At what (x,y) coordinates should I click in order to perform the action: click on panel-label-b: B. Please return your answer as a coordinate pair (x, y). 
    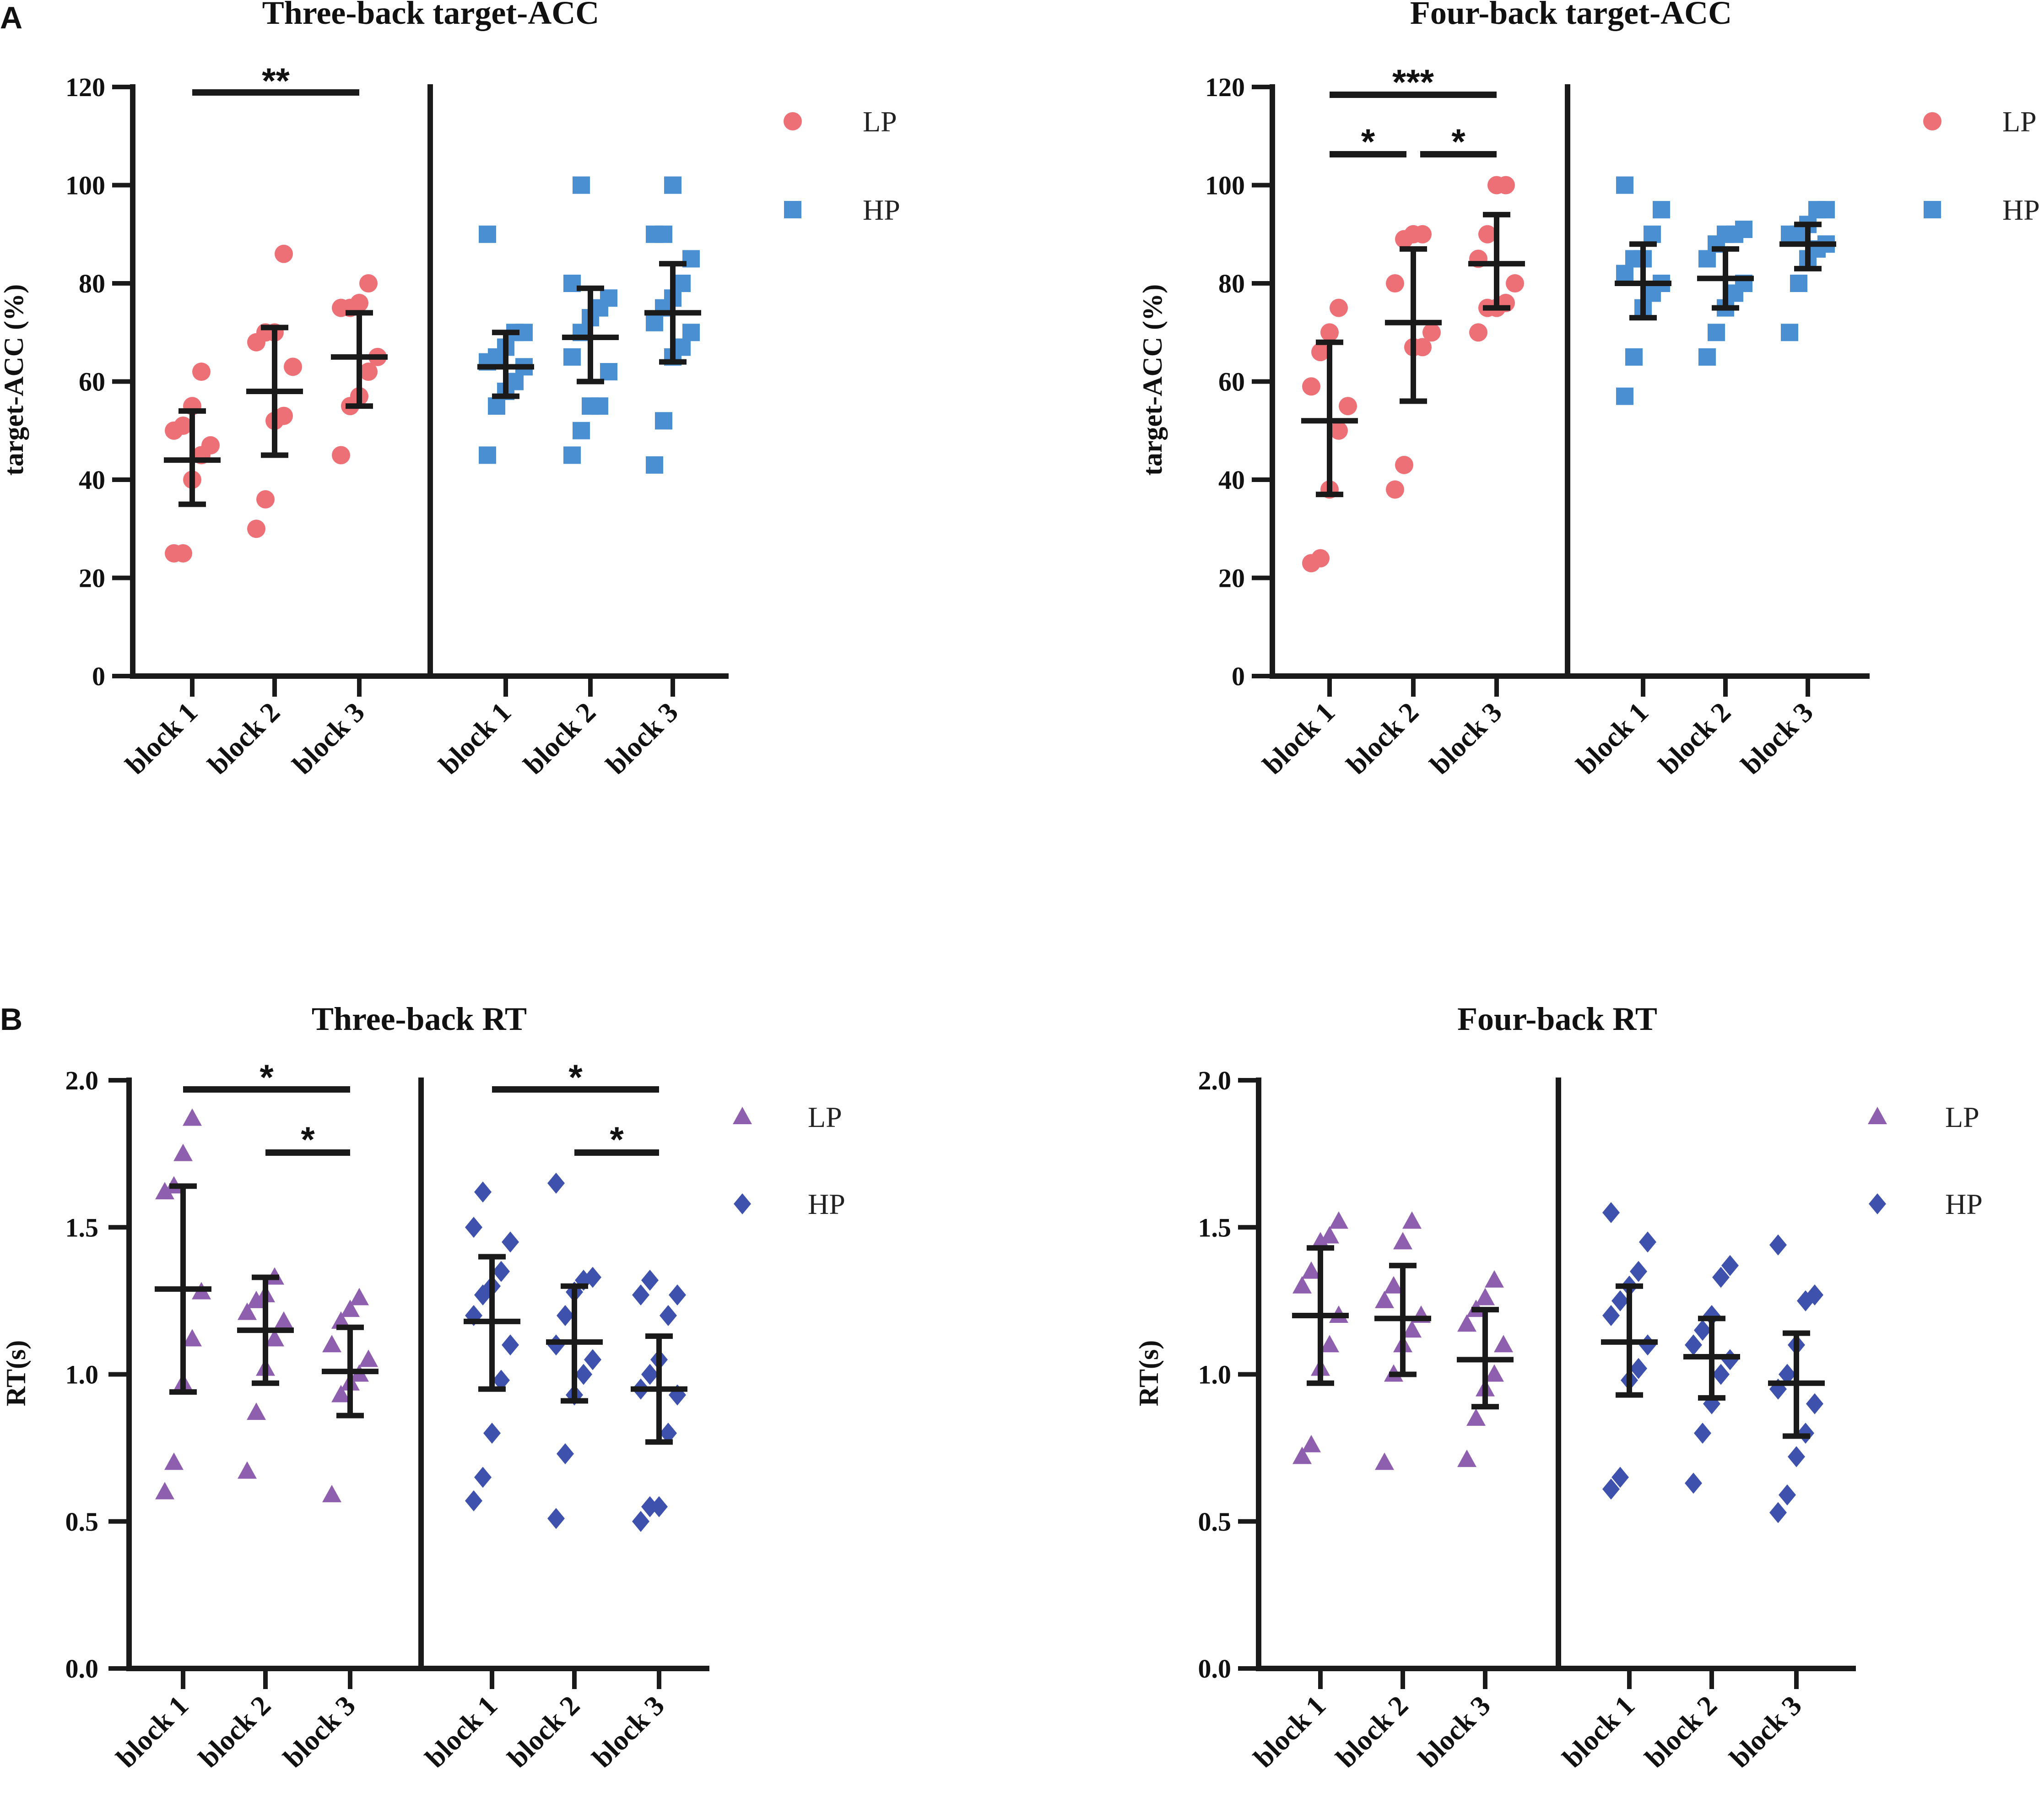
    Looking at the image, I should click on (11, 1019).